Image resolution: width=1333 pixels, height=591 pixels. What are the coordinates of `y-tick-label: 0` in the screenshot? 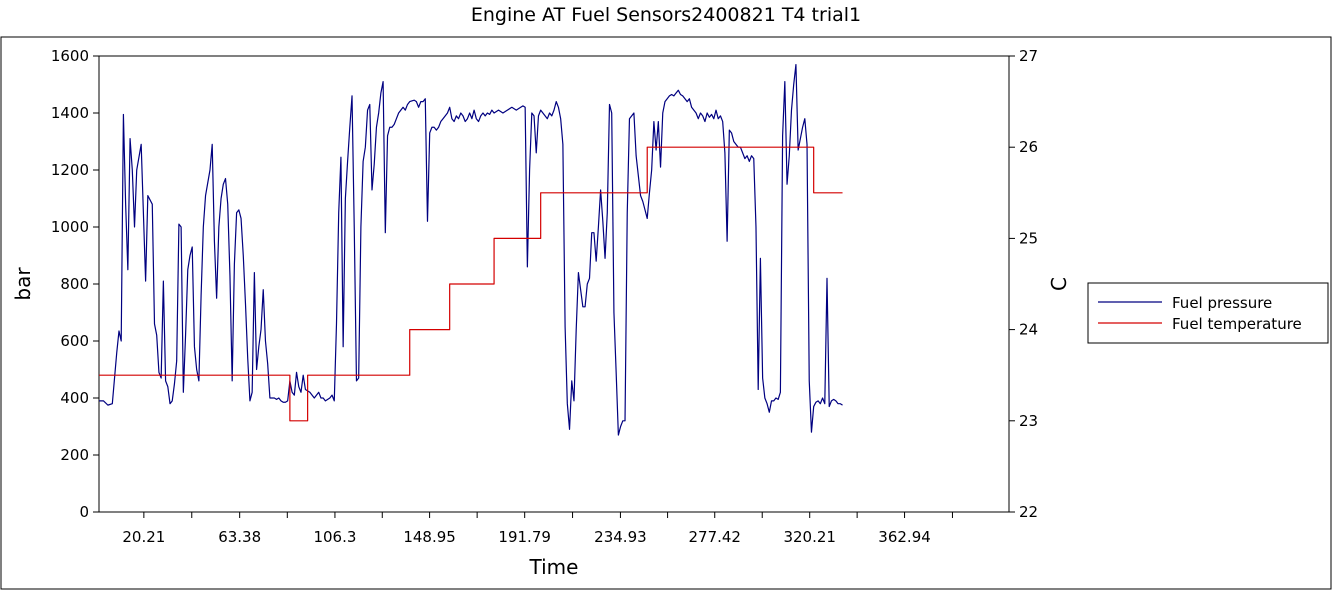 It's located at (84, 512).